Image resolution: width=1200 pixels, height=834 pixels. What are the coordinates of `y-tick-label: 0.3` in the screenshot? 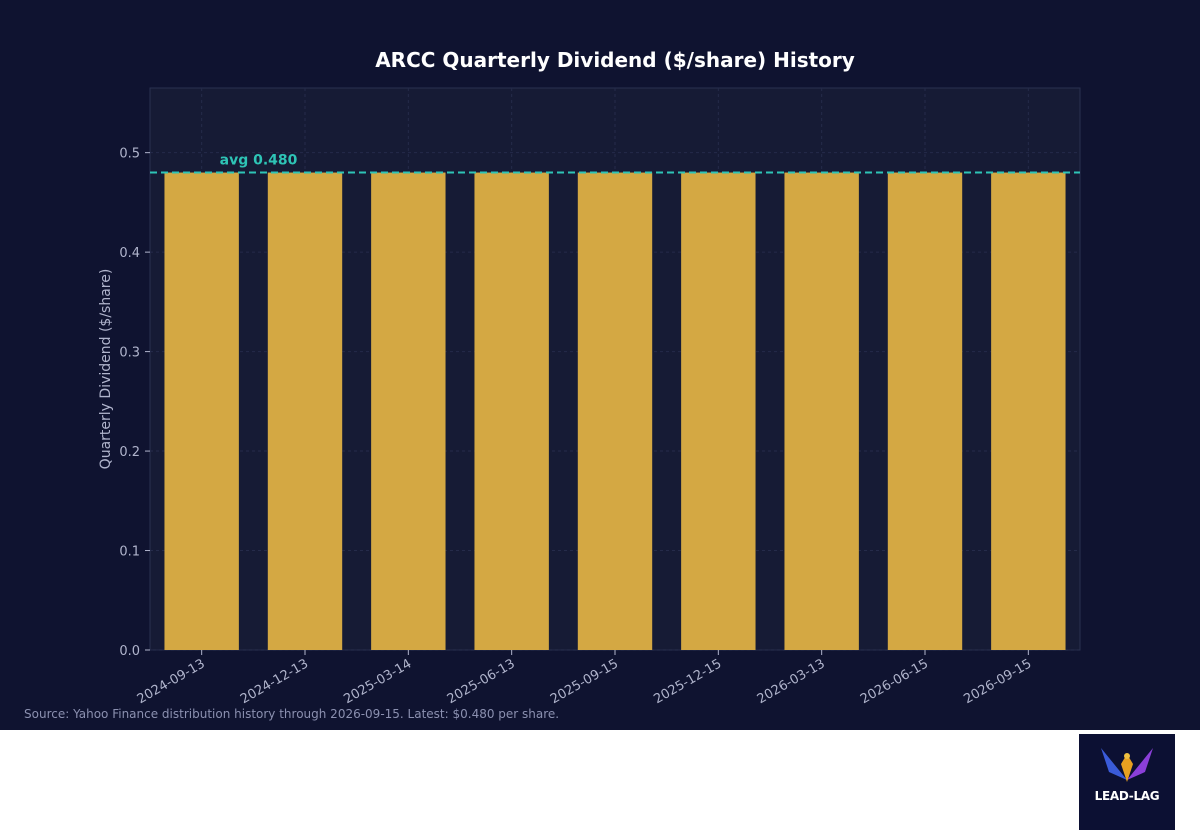 It's located at (129, 353).